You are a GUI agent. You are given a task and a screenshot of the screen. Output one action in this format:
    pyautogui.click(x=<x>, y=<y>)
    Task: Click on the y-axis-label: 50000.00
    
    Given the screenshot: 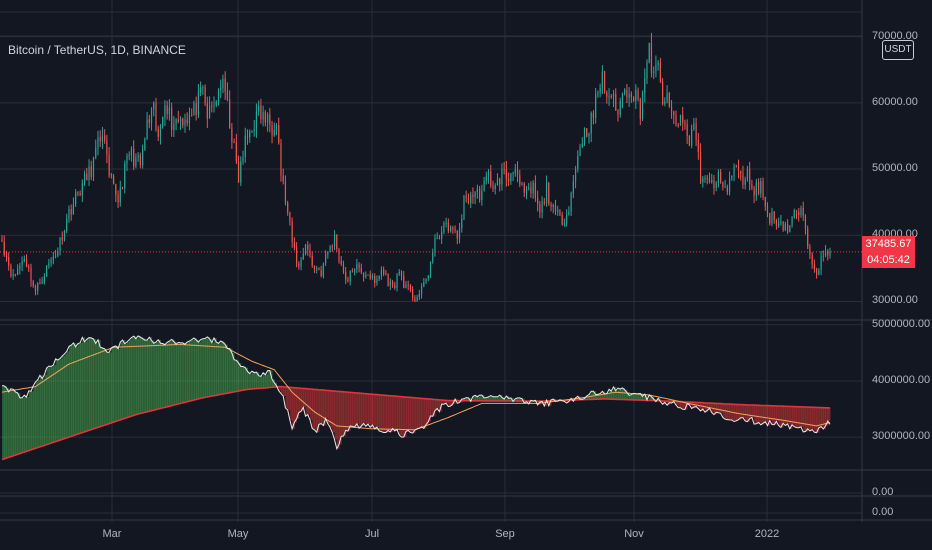 What is the action you would take?
    pyautogui.click(x=895, y=168)
    